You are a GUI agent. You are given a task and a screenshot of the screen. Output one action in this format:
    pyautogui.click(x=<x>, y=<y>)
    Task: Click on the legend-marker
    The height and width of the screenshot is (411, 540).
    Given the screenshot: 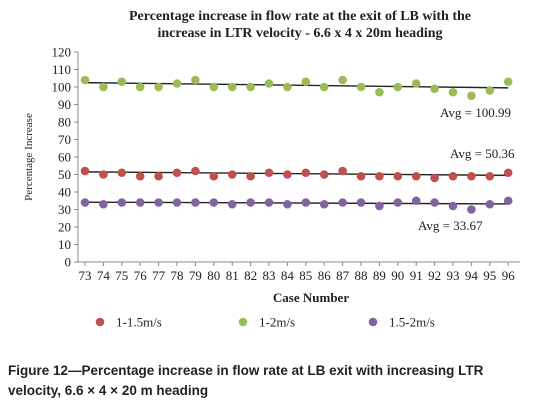 What is the action you would take?
    pyautogui.click(x=100, y=322)
    